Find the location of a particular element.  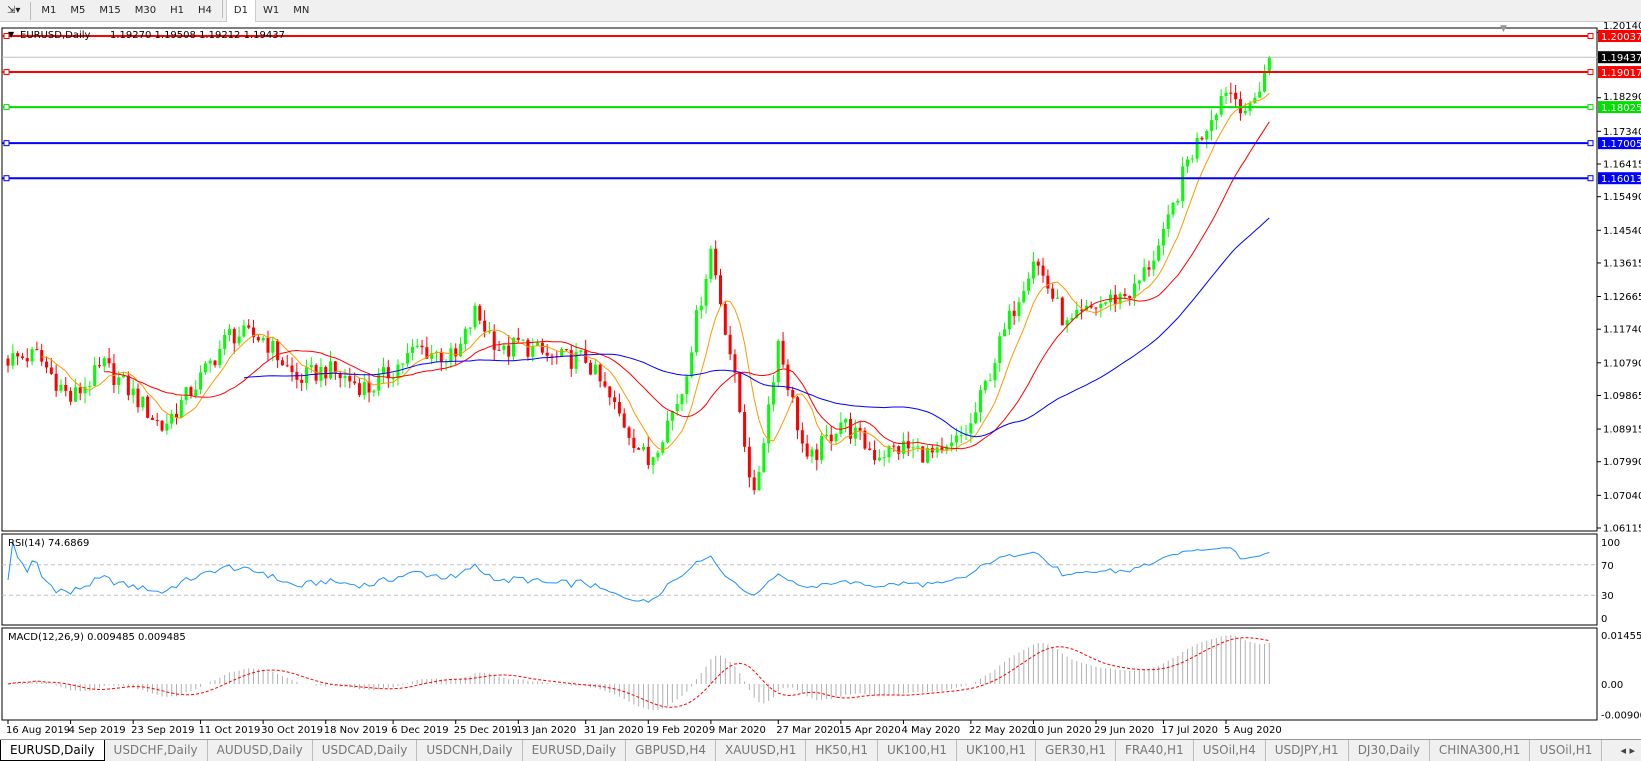

rsi-line is located at coordinates (638, 572).